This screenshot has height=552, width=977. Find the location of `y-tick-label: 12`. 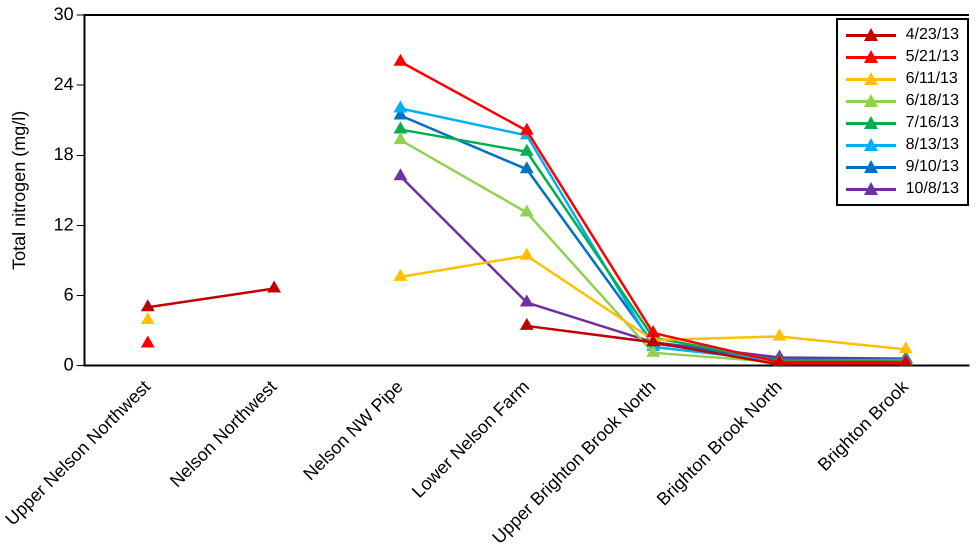

y-tick-label: 12 is located at coordinates (64, 224).